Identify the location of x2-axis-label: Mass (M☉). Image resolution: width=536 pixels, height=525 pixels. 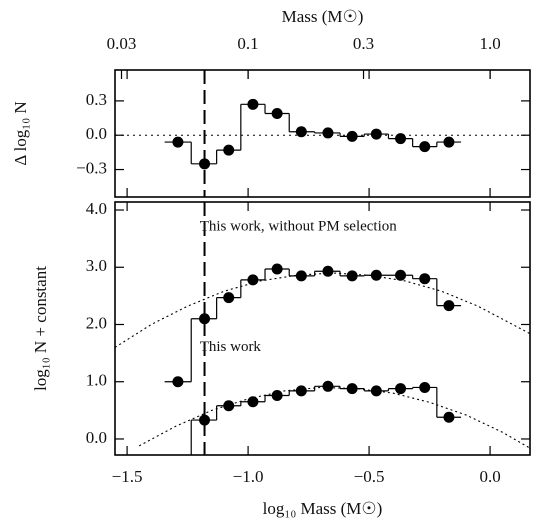
(323, 16).